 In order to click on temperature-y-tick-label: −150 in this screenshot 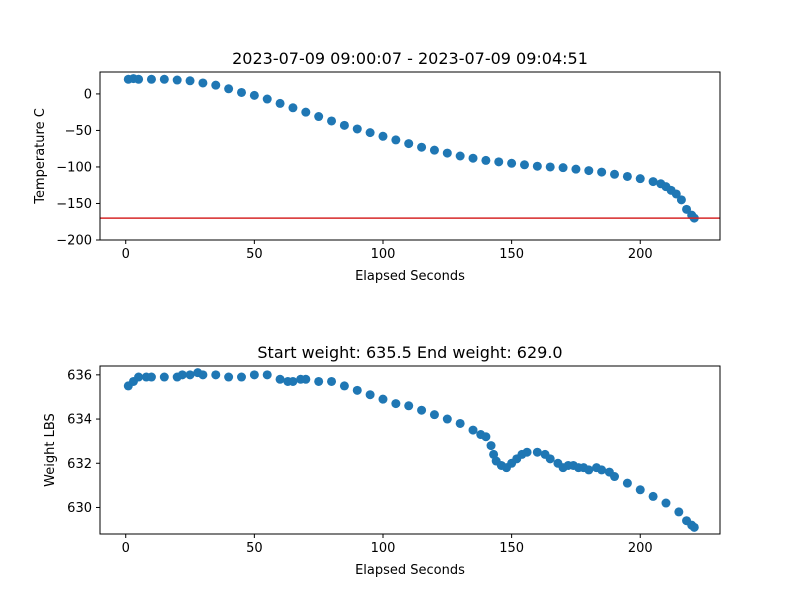, I will do `click(74, 204)`.